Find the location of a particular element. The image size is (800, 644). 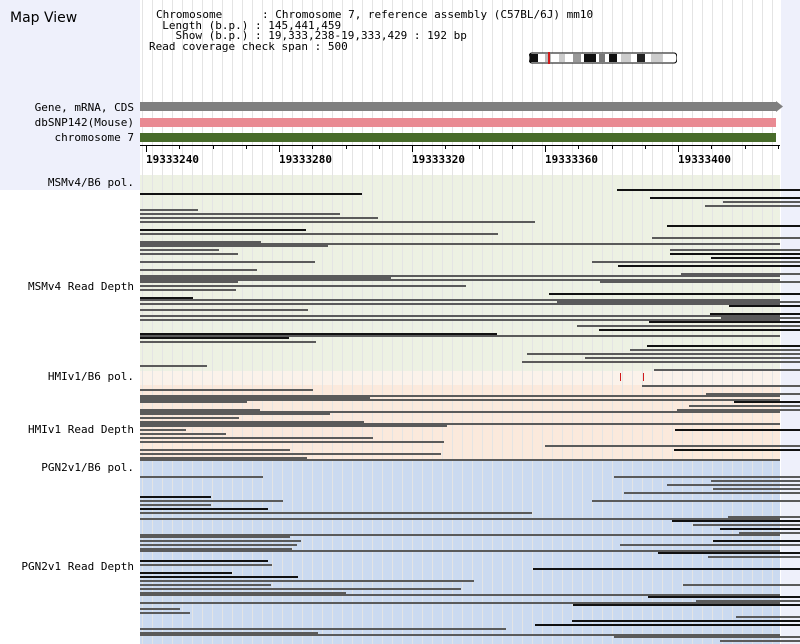

polymorphism-mark is located at coordinates (643, 377).